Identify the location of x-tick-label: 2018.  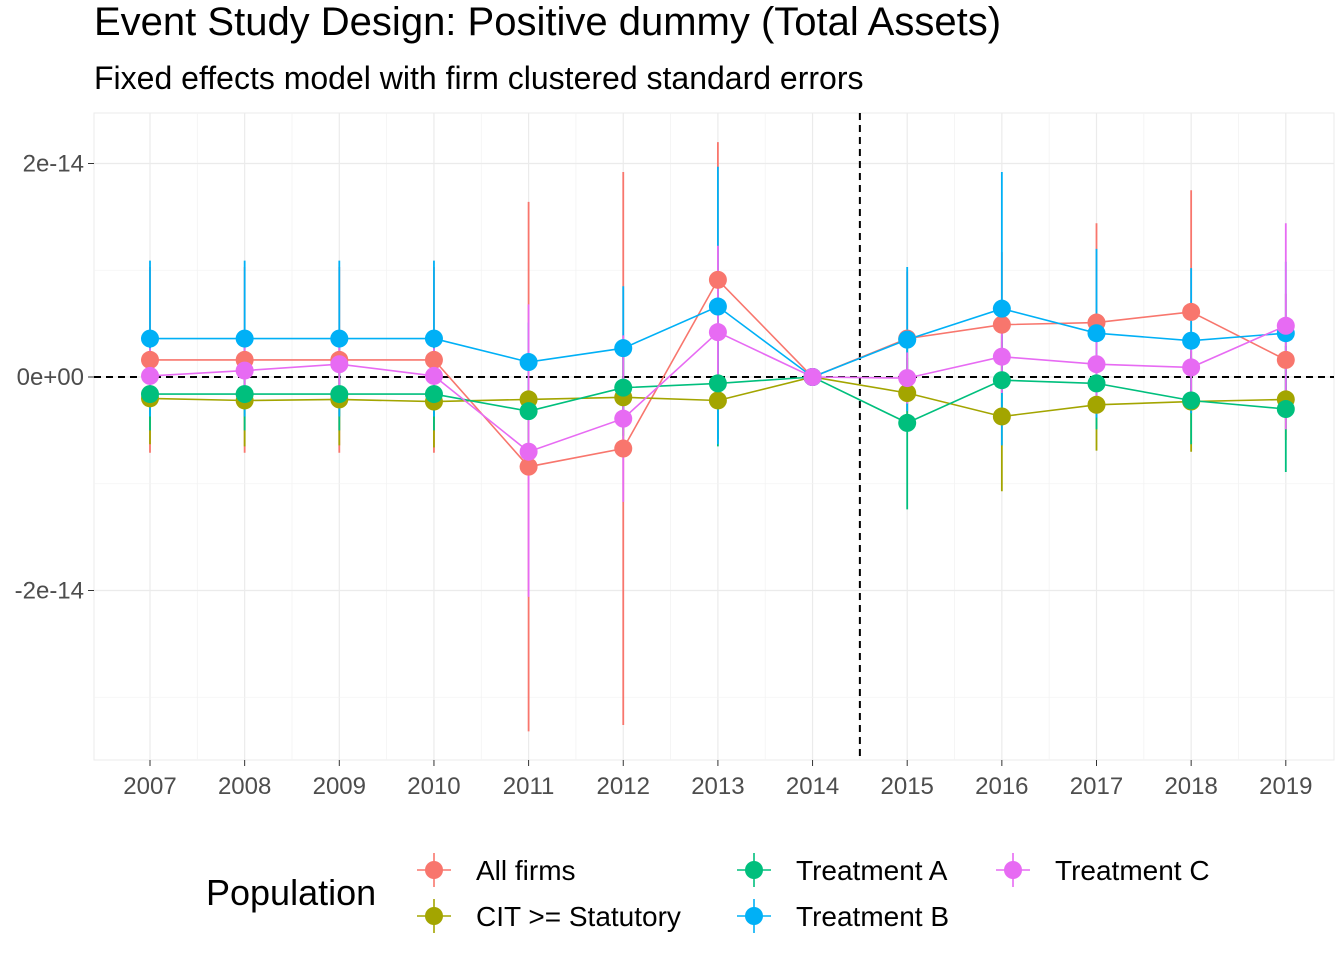
(1190, 786).